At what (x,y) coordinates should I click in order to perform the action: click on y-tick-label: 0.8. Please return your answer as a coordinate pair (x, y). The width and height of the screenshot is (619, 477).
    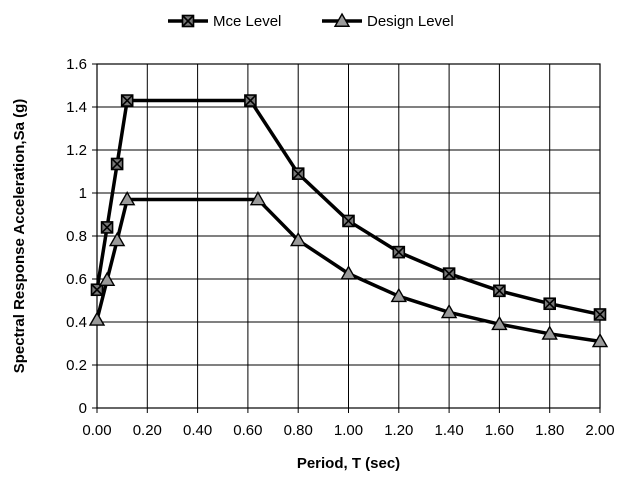
    Looking at the image, I should click on (76, 236).